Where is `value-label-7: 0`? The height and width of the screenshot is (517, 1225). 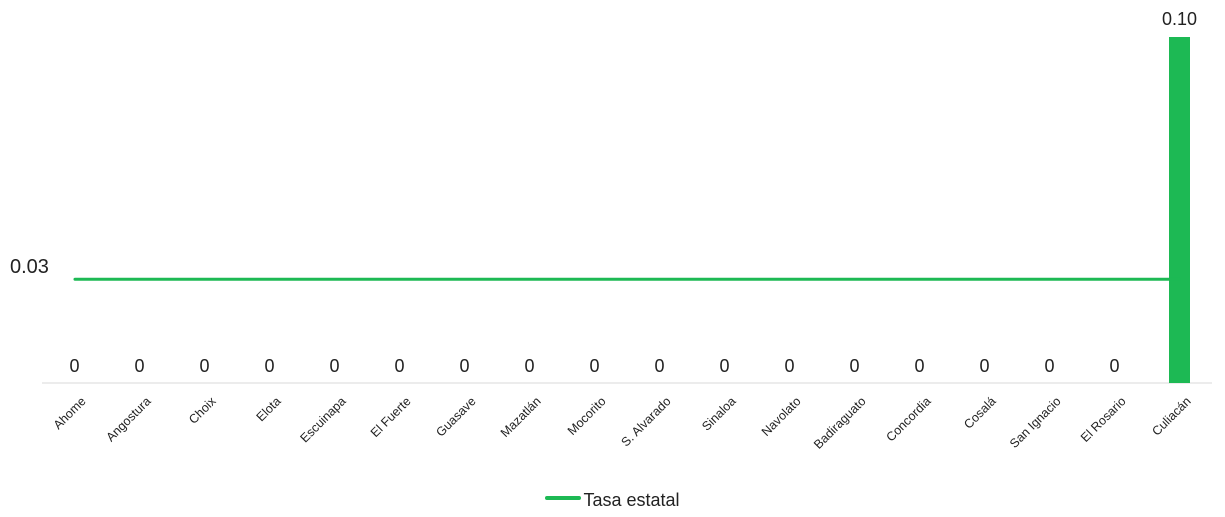
value-label-7: 0 is located at coordinates (529, 366).